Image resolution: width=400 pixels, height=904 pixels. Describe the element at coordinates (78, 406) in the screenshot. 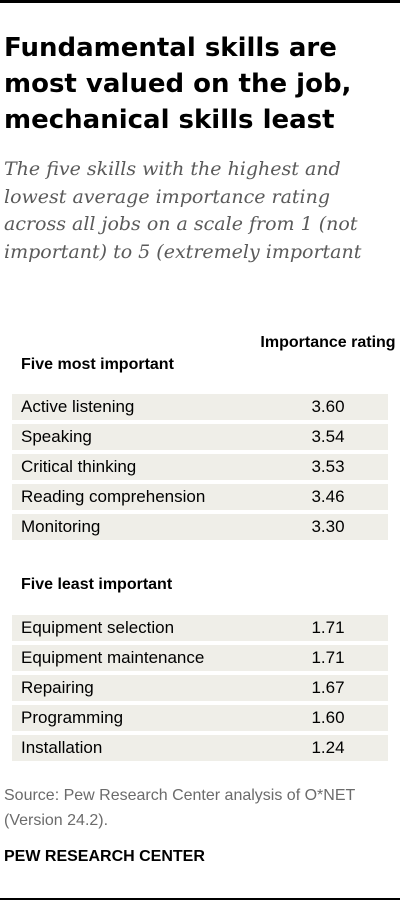

I see `skill-label: Active listening` at that location.